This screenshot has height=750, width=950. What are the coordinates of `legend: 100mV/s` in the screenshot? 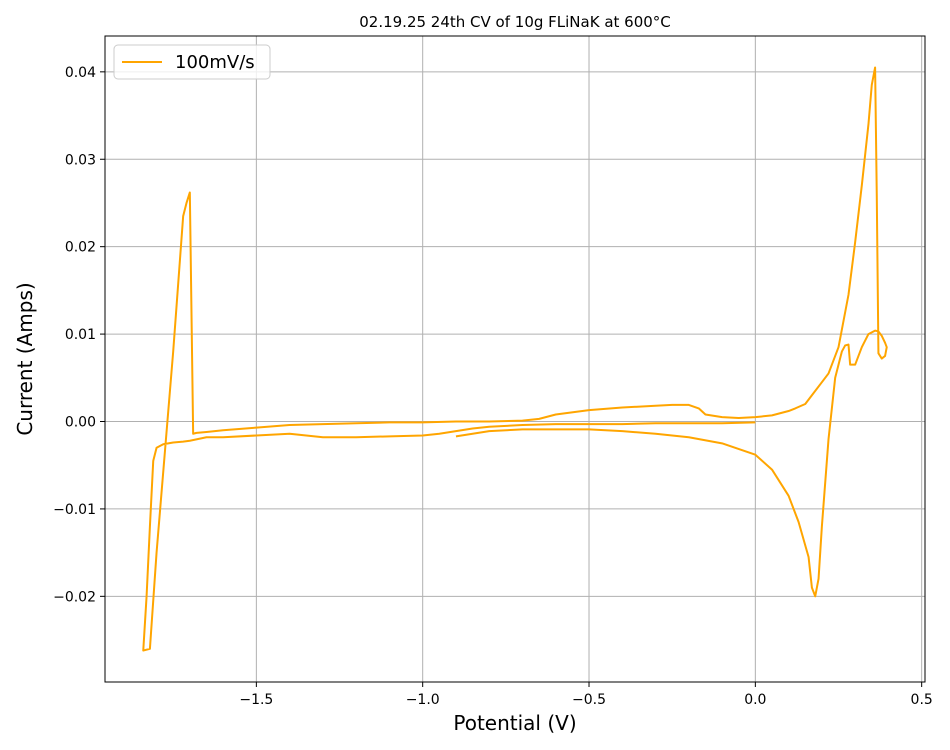 It's located at (192, 62).